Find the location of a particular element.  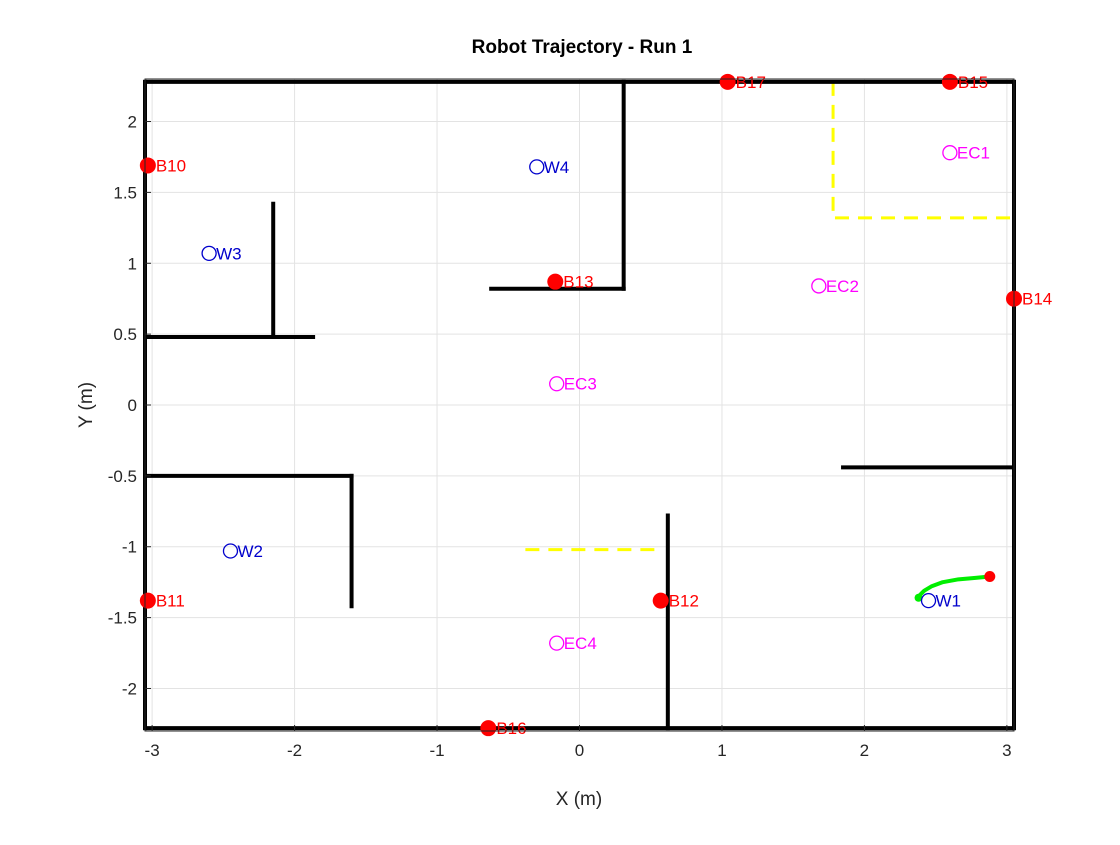

beacon-label: B13 is located at coordinates (578, 282).